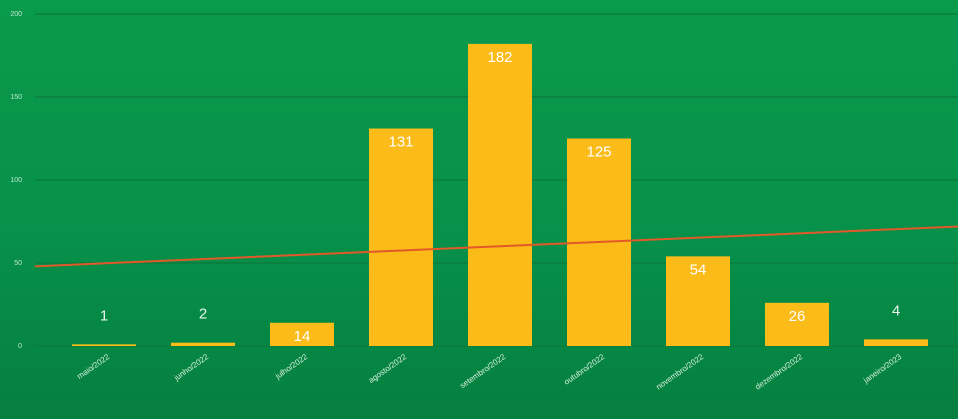 The height and width of the screenshot is (419, 958). What do you see at coordinates (203, 314) in the screenshot?
I see `data-label: 2` at bounding box center [203, 314].